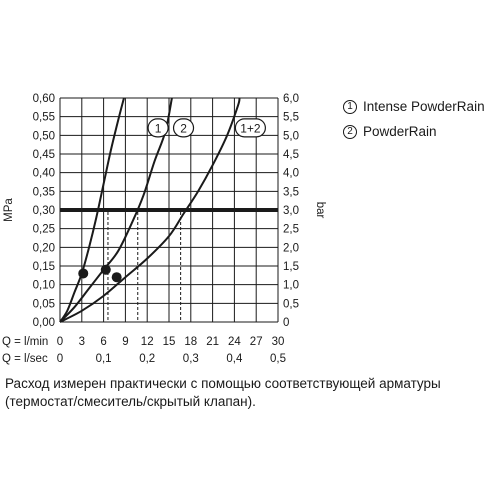 The width and height of the screenshot is (500, 500). What do you see at coordinates (44, 155) in the screenshot?
I see `y-tick-label-left: 0,45` at bounding box center [44, 155].